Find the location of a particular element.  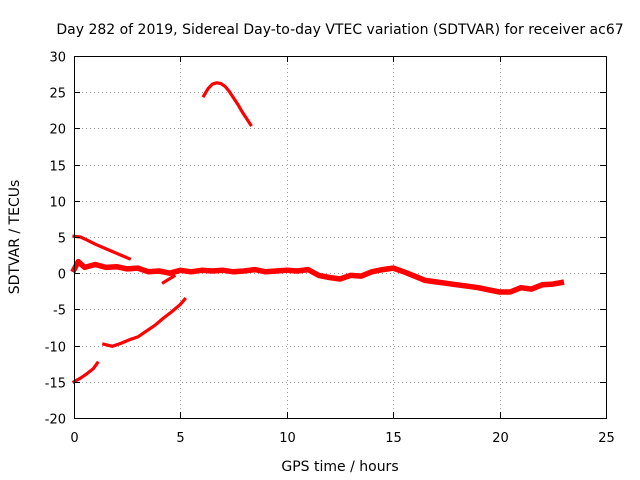

y-tick-label: -20 is located at coordinates (55, 420).